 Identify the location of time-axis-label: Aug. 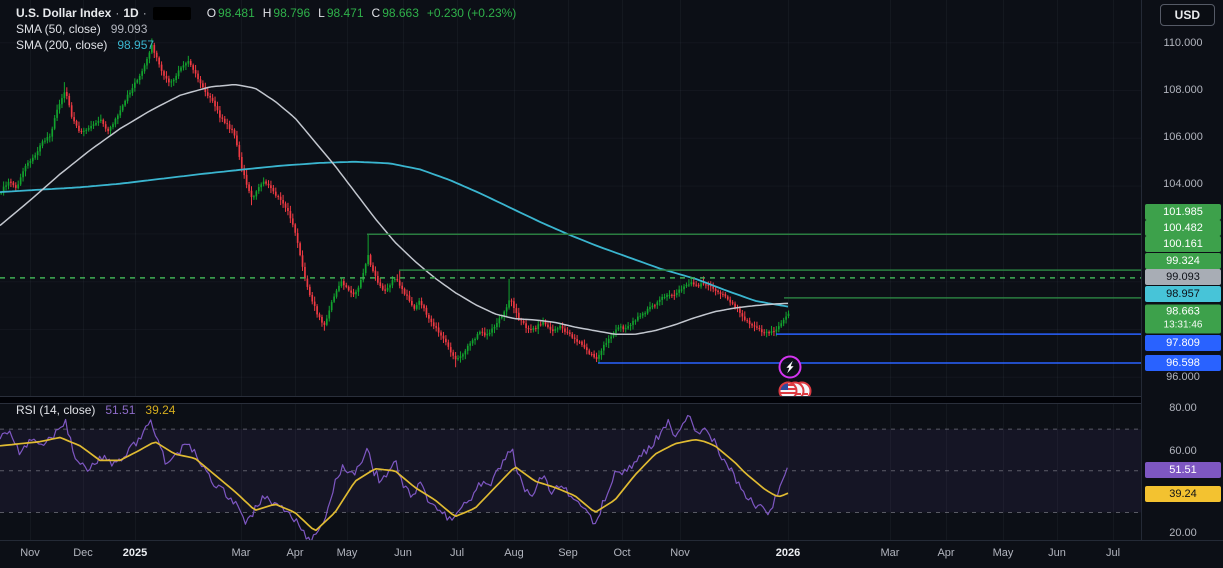
(514, 553).